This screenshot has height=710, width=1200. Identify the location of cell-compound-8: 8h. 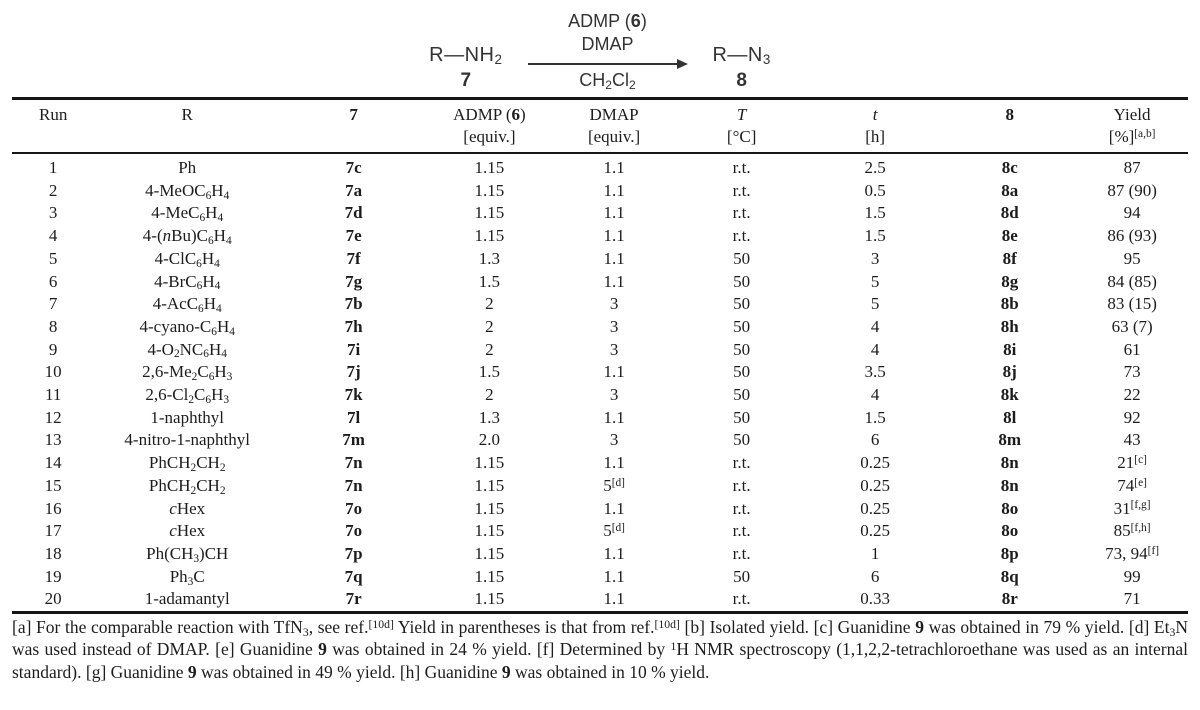
(1009, 326).